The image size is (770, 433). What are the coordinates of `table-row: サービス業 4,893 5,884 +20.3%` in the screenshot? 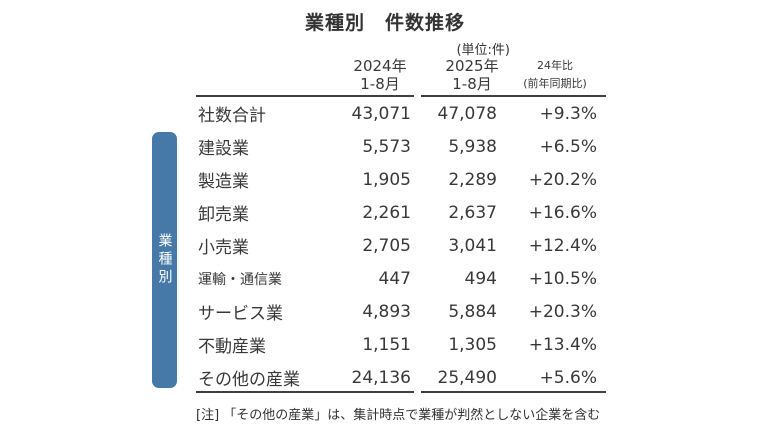 It's located at (401, 311).